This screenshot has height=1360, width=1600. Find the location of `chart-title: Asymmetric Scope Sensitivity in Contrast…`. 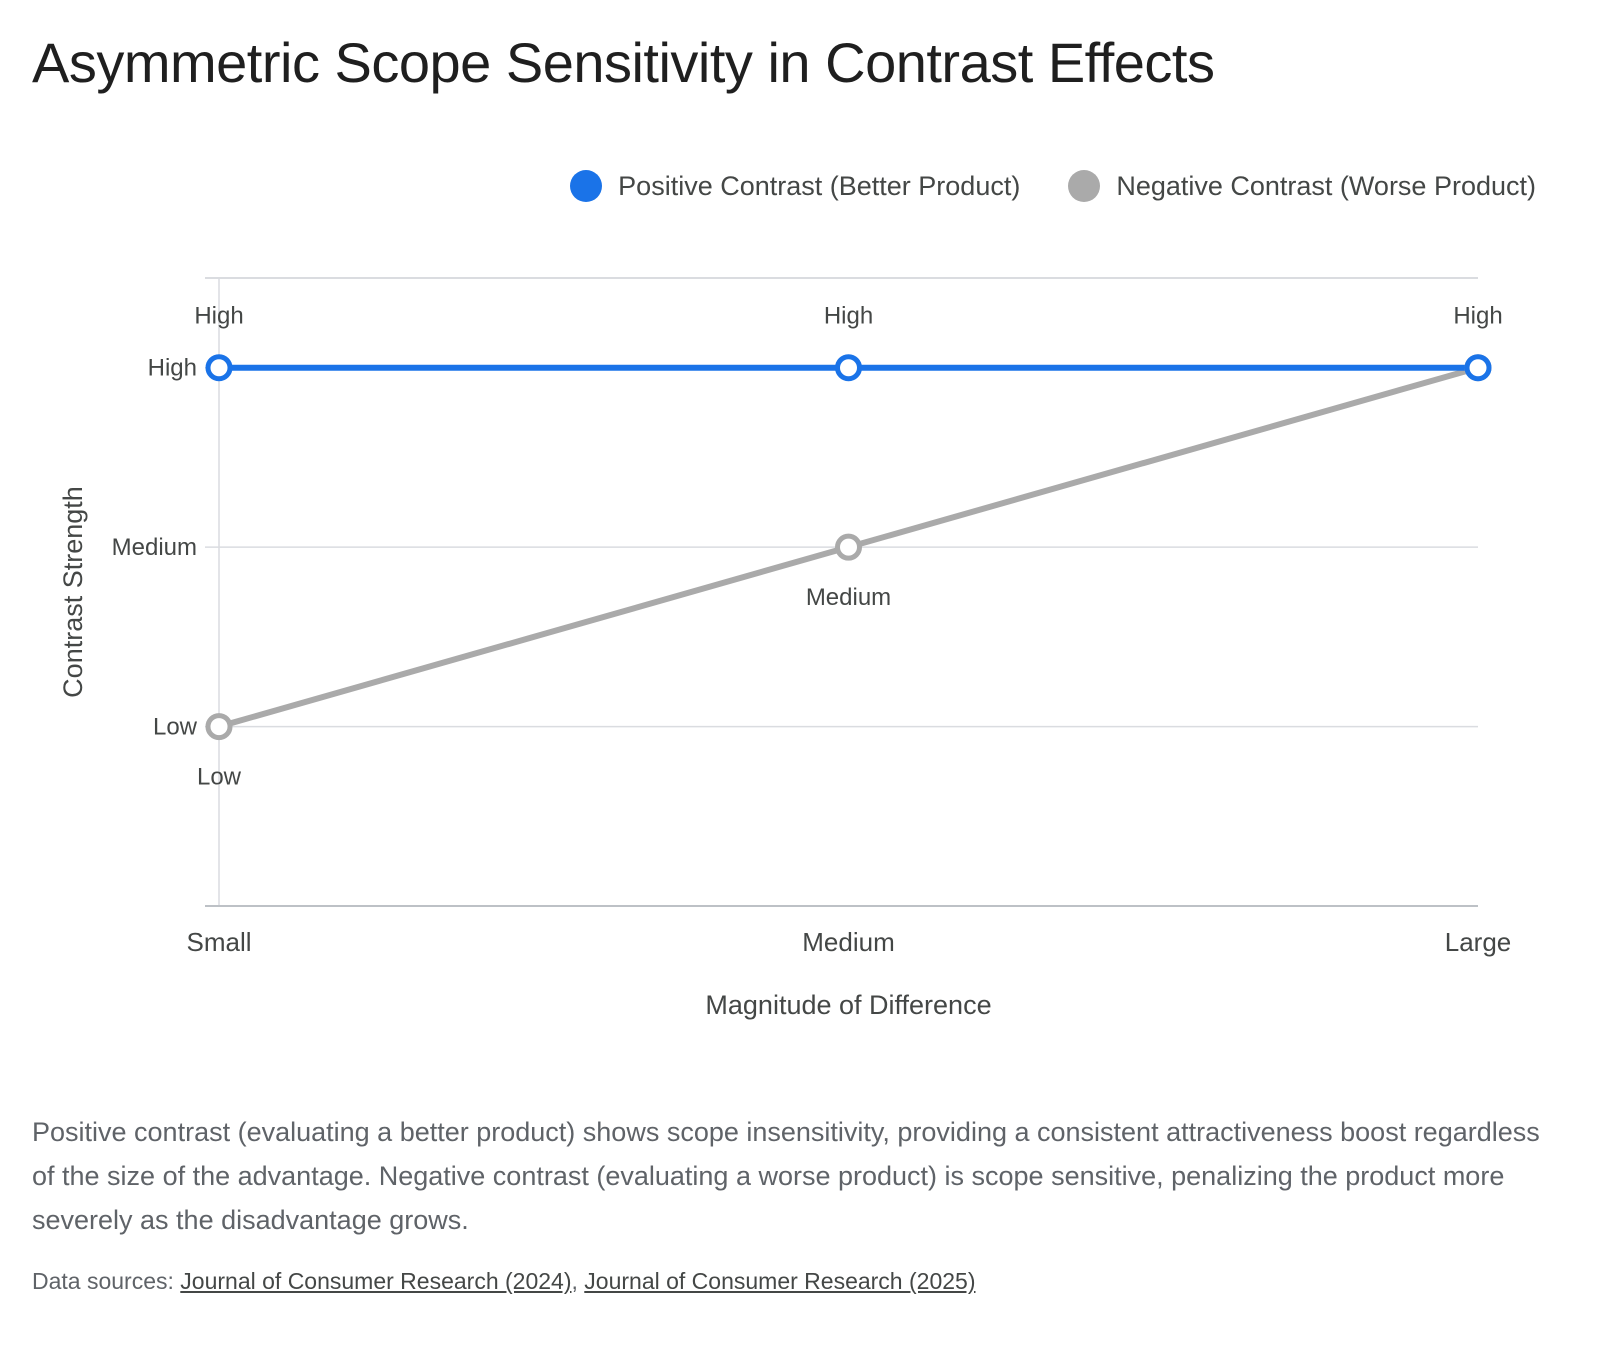

chart-title: Asymmetric Scope Sensitivity in Contrast… is located at coordinates (623, 62).